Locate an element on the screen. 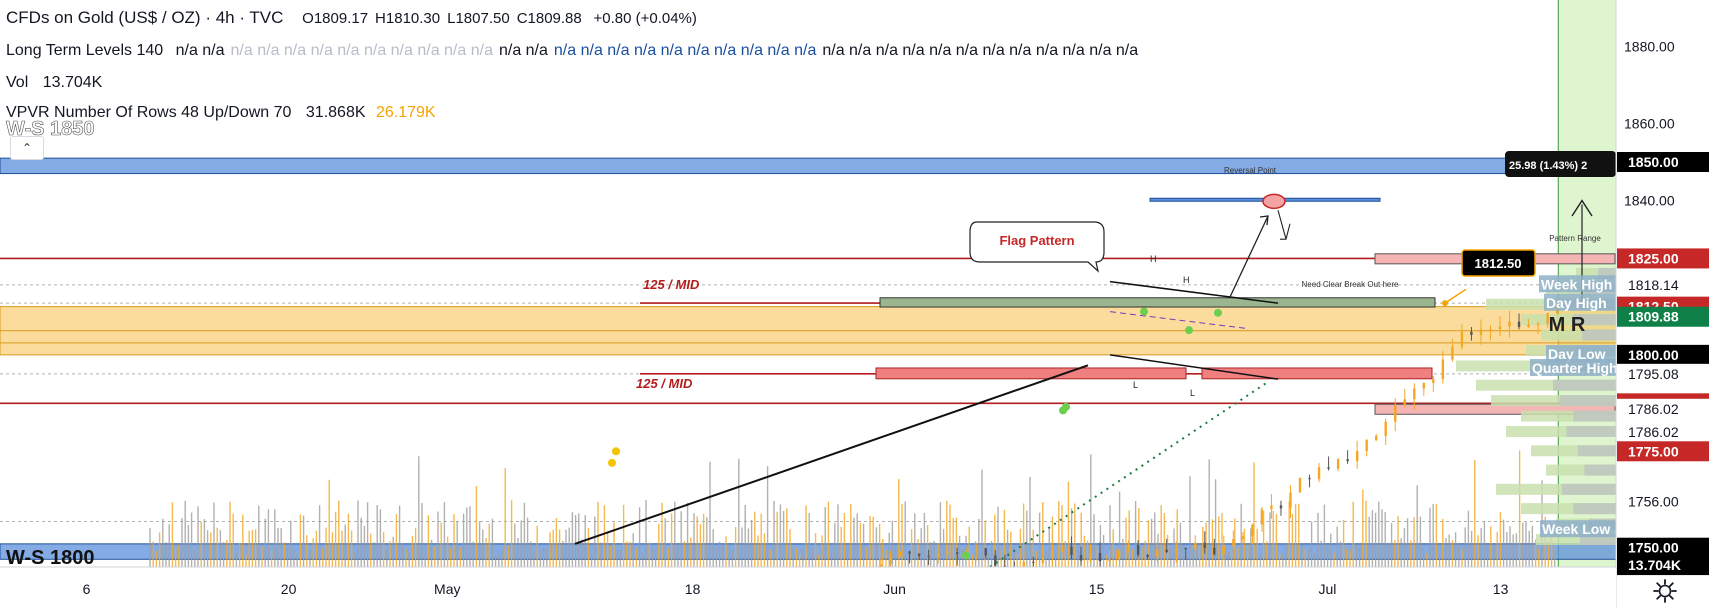 This screenshot has height=608, width=1709. level-tag: Week High is located at coordinates (1576, 284).